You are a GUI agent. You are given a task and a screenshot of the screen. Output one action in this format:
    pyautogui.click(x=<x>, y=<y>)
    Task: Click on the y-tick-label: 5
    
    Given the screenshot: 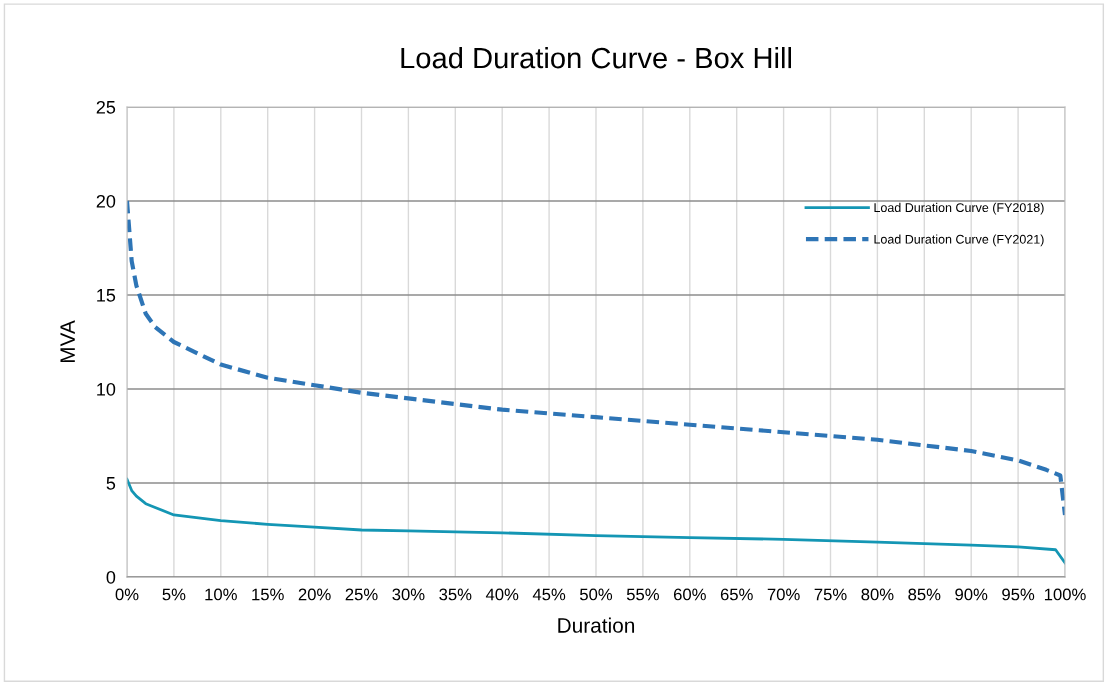 What is the action you would take?
    pyautogui.click(x=111, y=483)
    